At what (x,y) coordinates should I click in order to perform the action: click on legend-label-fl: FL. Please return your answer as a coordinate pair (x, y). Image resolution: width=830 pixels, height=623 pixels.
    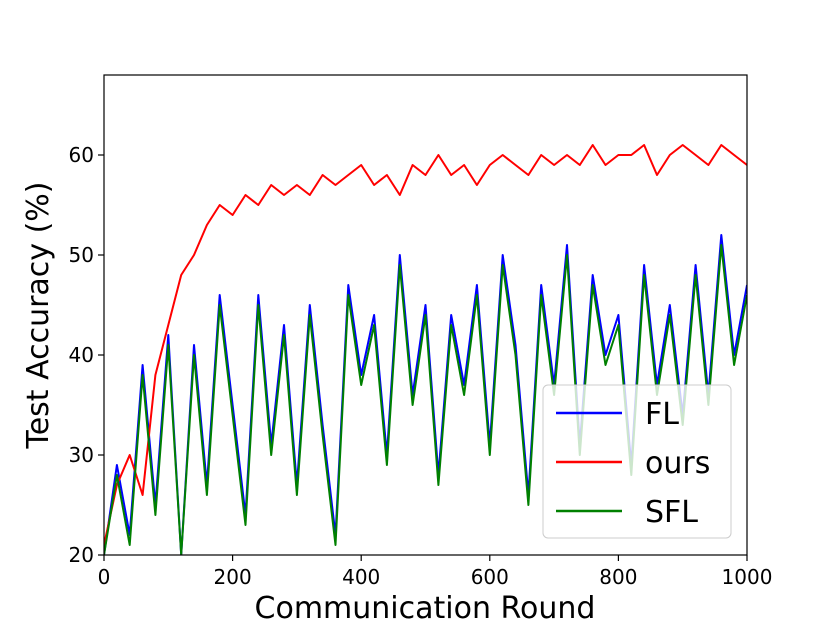
    Looking at the image, I should click on (662, 414).